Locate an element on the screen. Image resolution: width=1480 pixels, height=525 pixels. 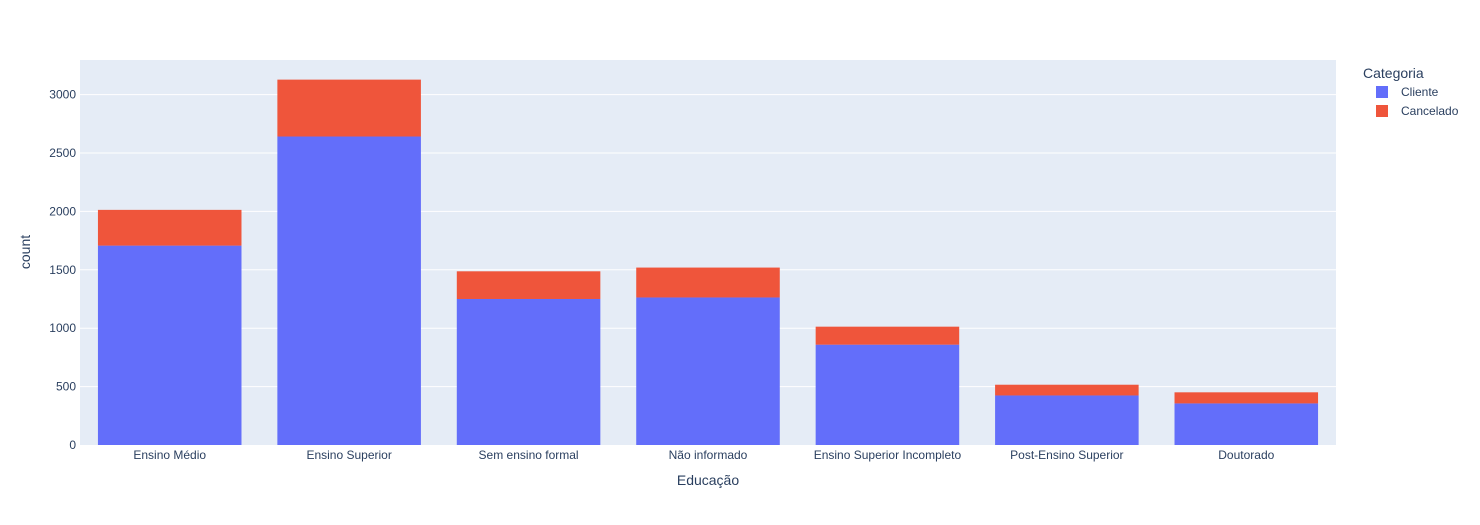
y-axis-title: count is located at coordinates (25, 252).